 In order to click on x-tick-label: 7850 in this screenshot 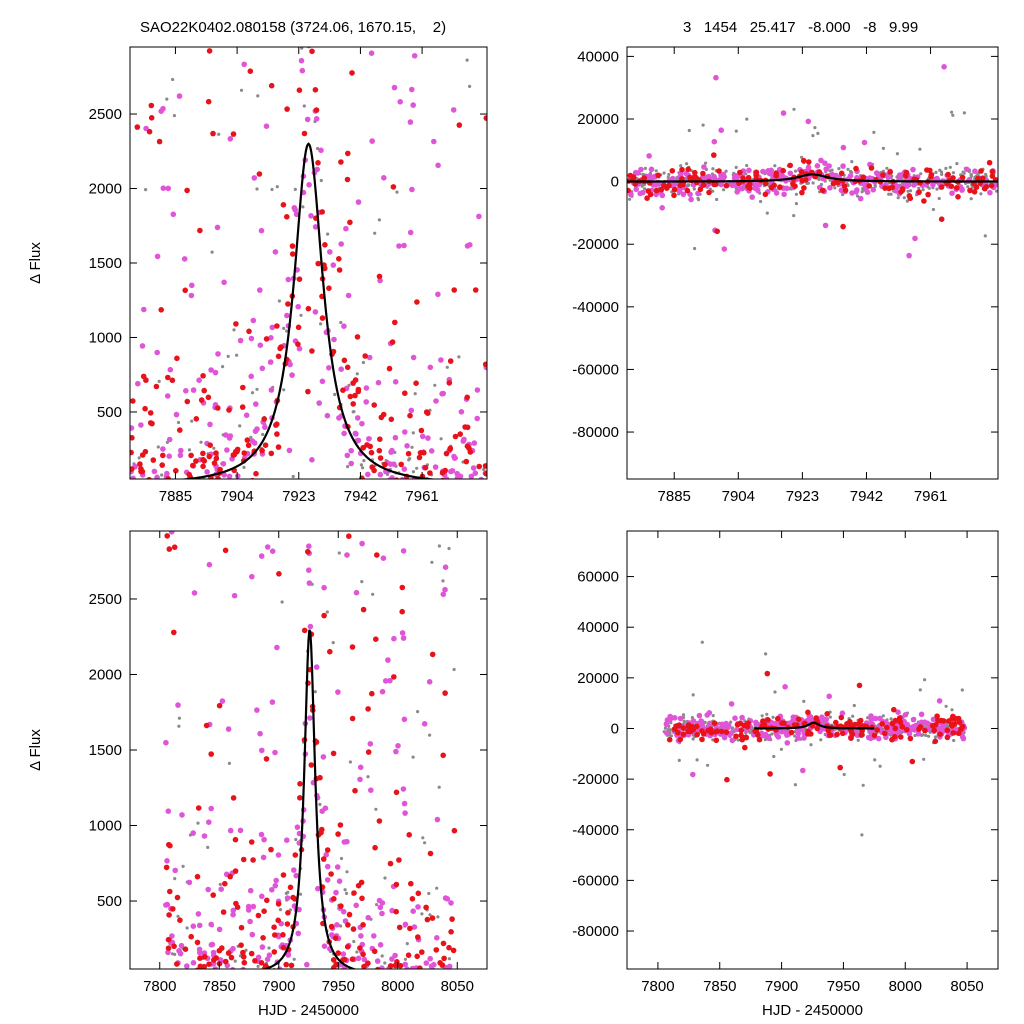, I will do `click(719, 986)`.